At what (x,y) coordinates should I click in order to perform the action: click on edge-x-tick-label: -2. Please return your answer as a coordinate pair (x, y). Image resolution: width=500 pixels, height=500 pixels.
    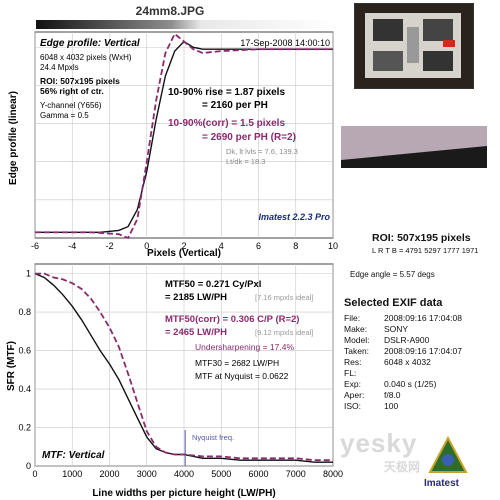
    Looking at the image, I should click on (109, 246).